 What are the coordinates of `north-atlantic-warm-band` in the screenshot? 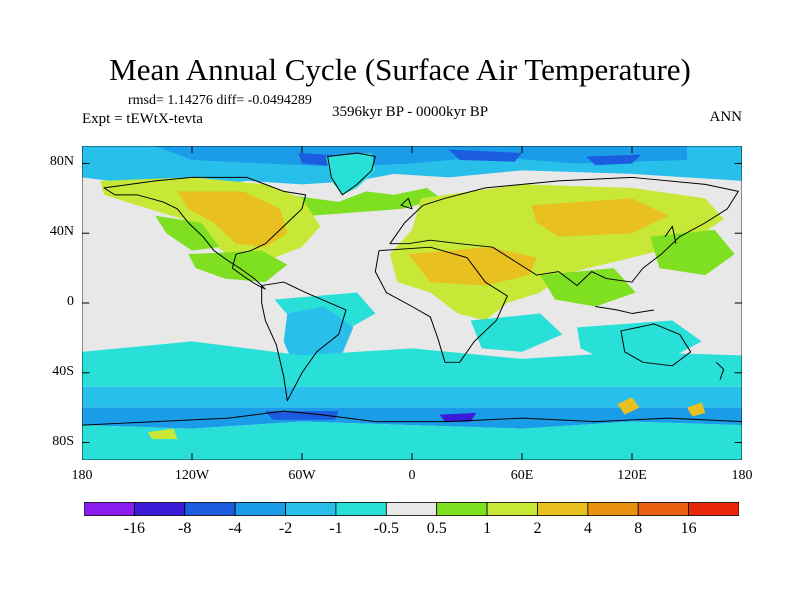 It's located at (364, 201).